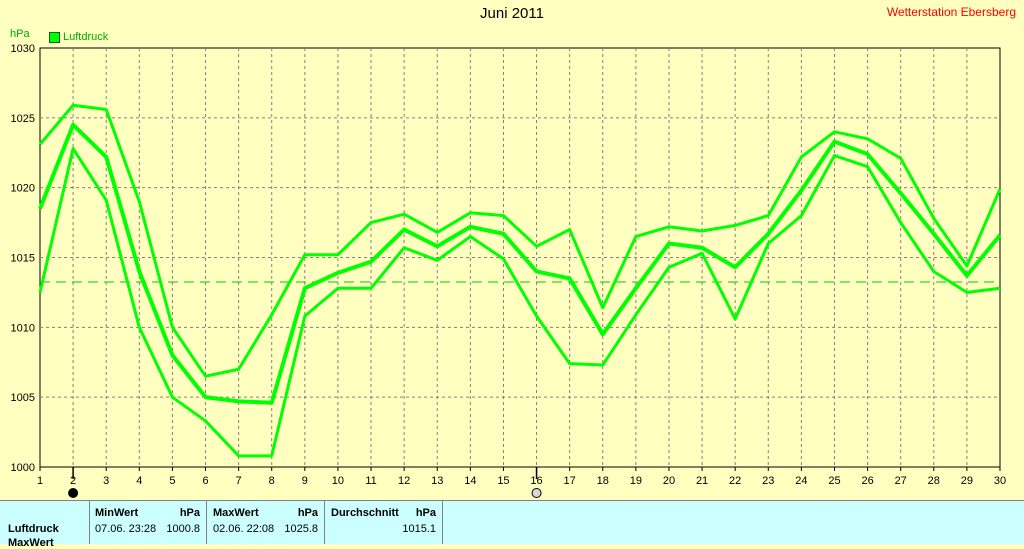 The image size is (1024, 549). Describe the element at coordinates (126, 529) in the screenshot. I see `min-datetime: 07.06. 23:28` at that location.